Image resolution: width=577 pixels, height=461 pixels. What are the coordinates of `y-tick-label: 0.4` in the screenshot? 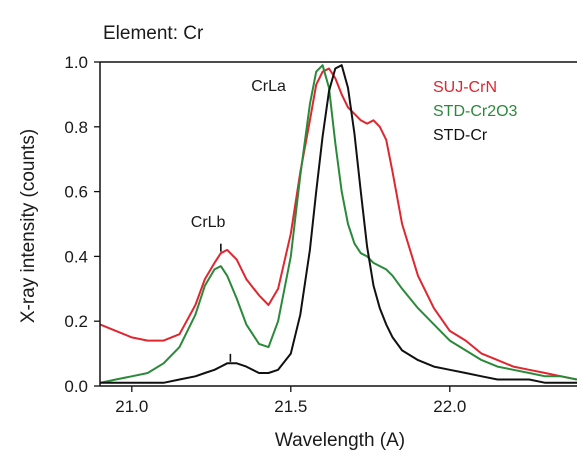 It's located at (76, 256).